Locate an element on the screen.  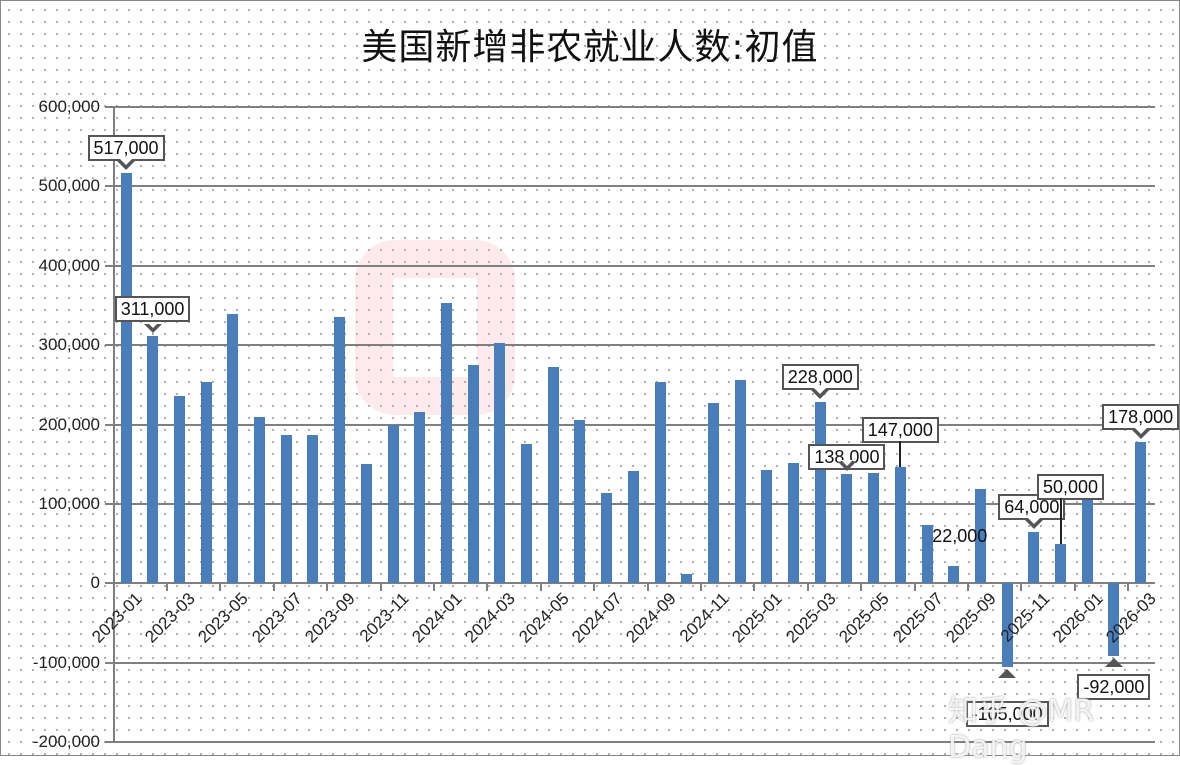
data-label: 147,000 is located at coordinates (900, 429).